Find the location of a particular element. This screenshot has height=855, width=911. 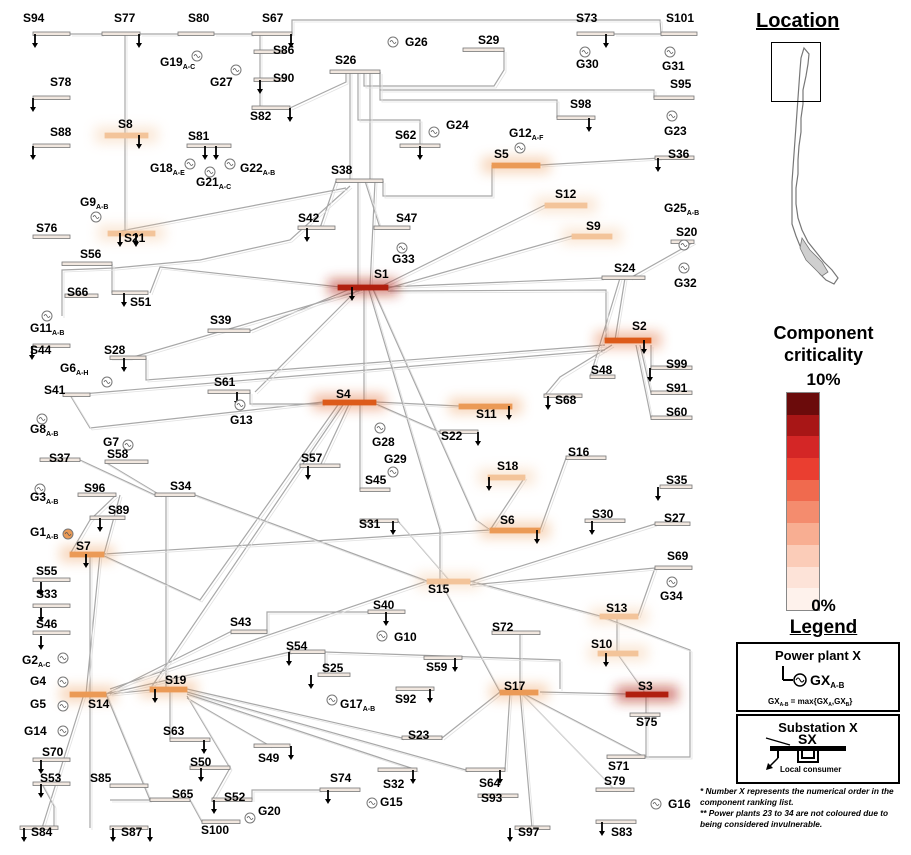

substation-label: S96 is located at coordinates (95, 488).